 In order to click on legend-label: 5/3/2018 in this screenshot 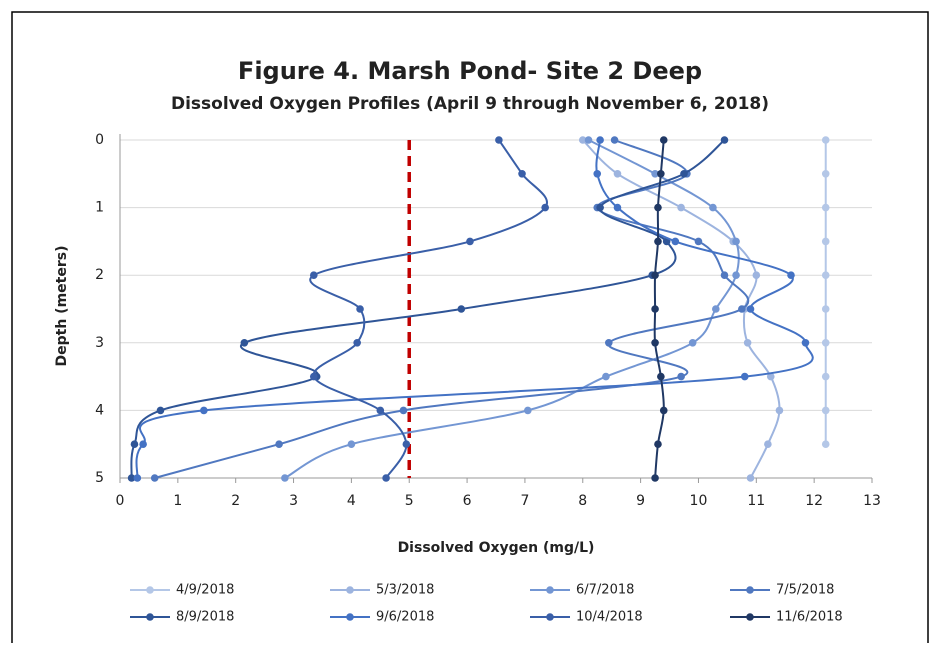, I will do `click(405, 590)`.